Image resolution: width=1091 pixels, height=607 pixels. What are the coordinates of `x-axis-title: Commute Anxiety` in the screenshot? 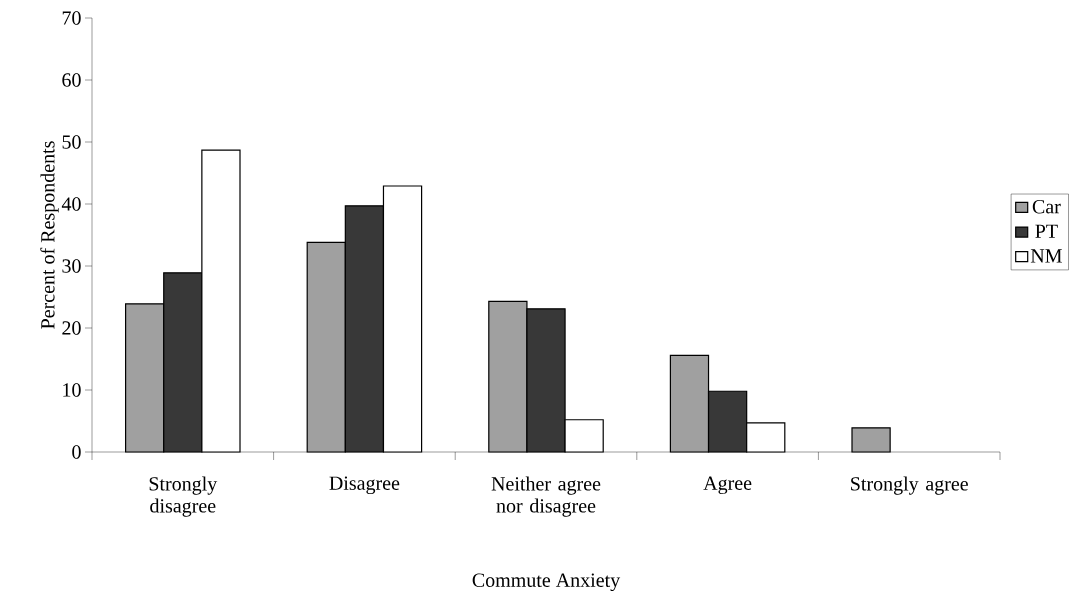 It's located at (546, 582).